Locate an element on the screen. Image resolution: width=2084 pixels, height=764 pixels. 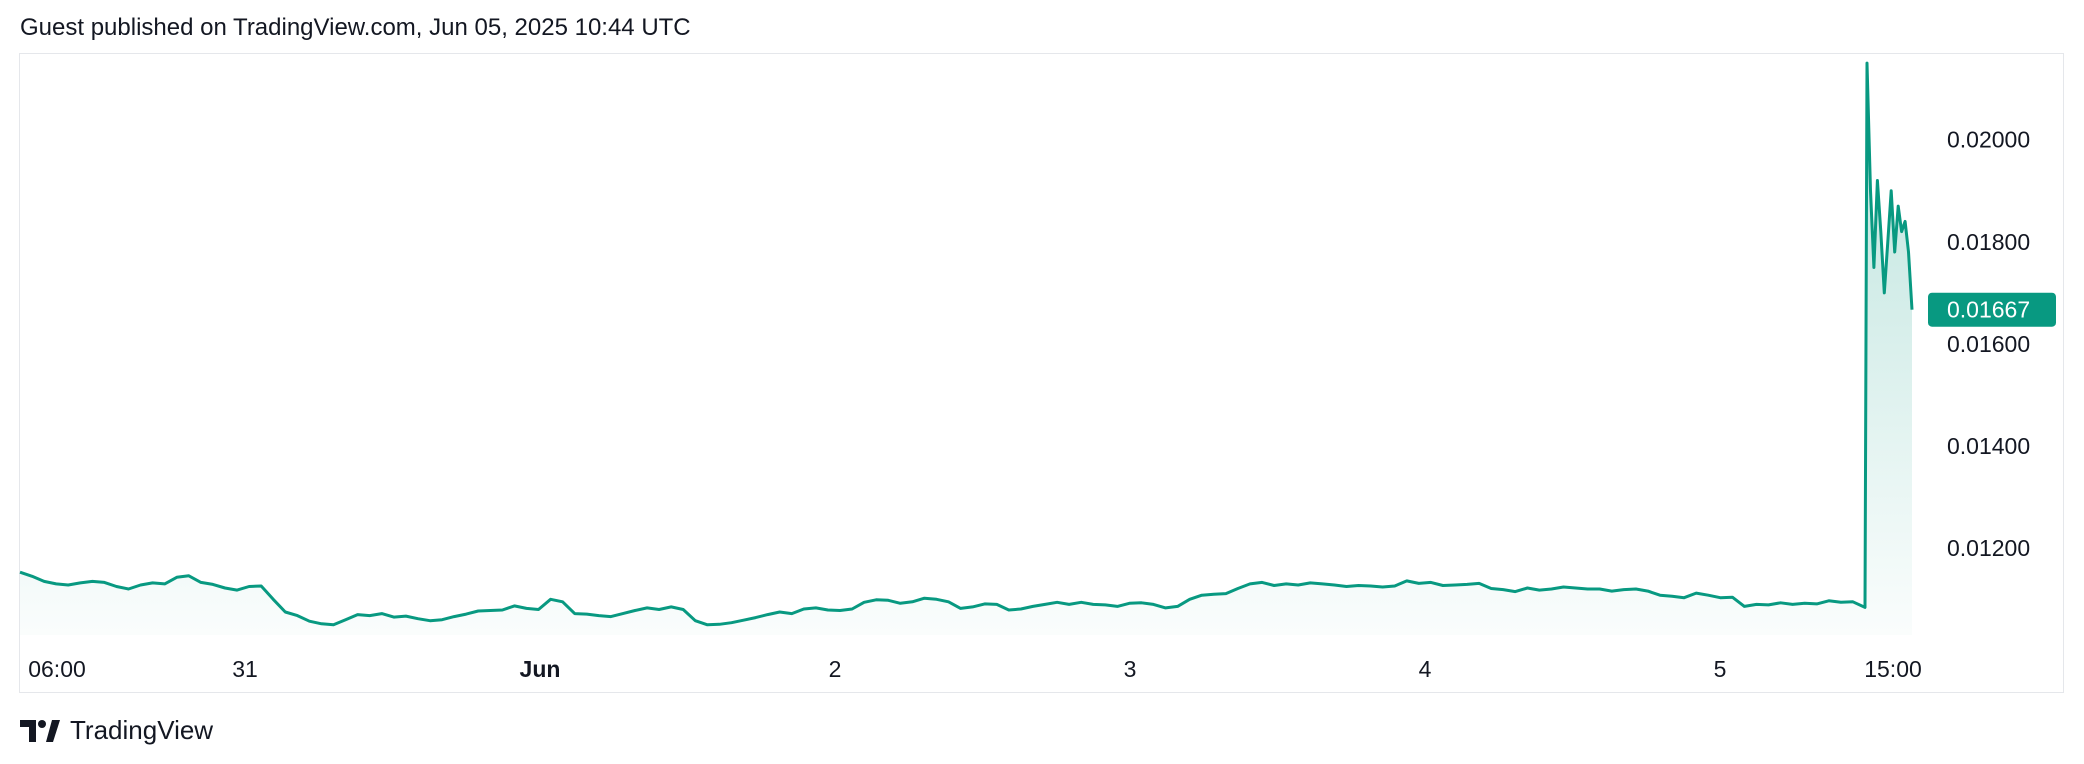
footer-brand: TradingView is located at coordinates (116, 730).